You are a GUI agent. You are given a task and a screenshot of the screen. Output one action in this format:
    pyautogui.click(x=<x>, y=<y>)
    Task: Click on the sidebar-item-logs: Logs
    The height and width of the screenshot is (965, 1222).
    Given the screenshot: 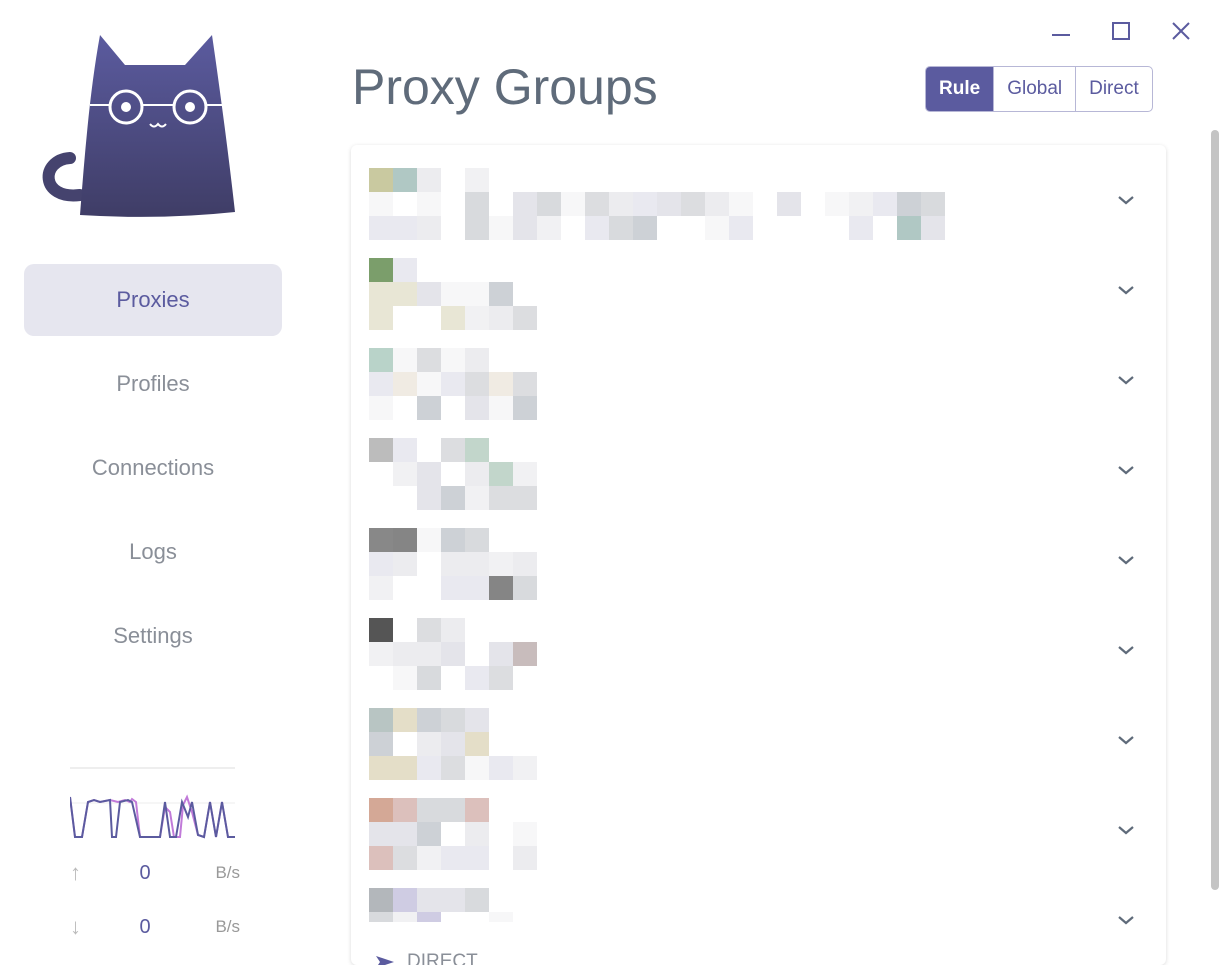 What is the action you would take?
    pyautogui.click(x=153, y=552)
    